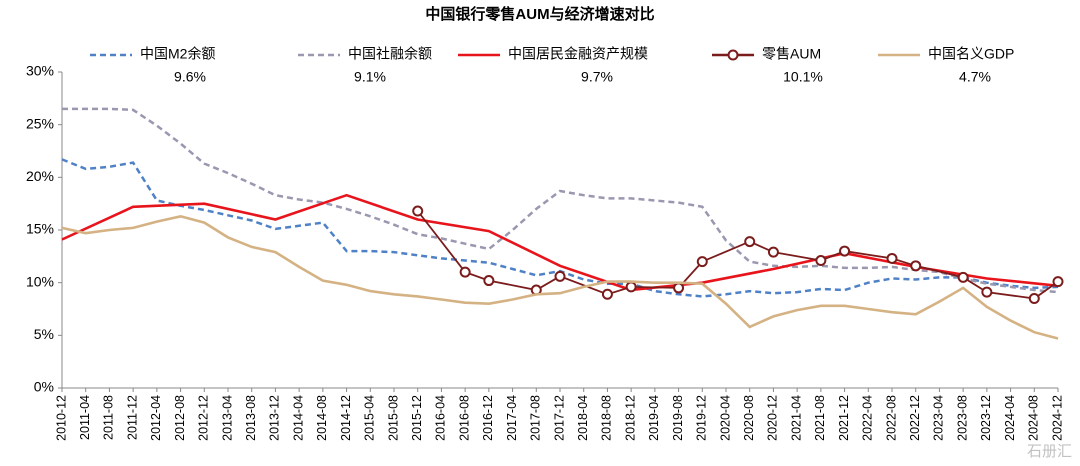 The width and height of the screenshot is (1080, 466). I want to click on y-tick-label: 30%, so click(40, 71).